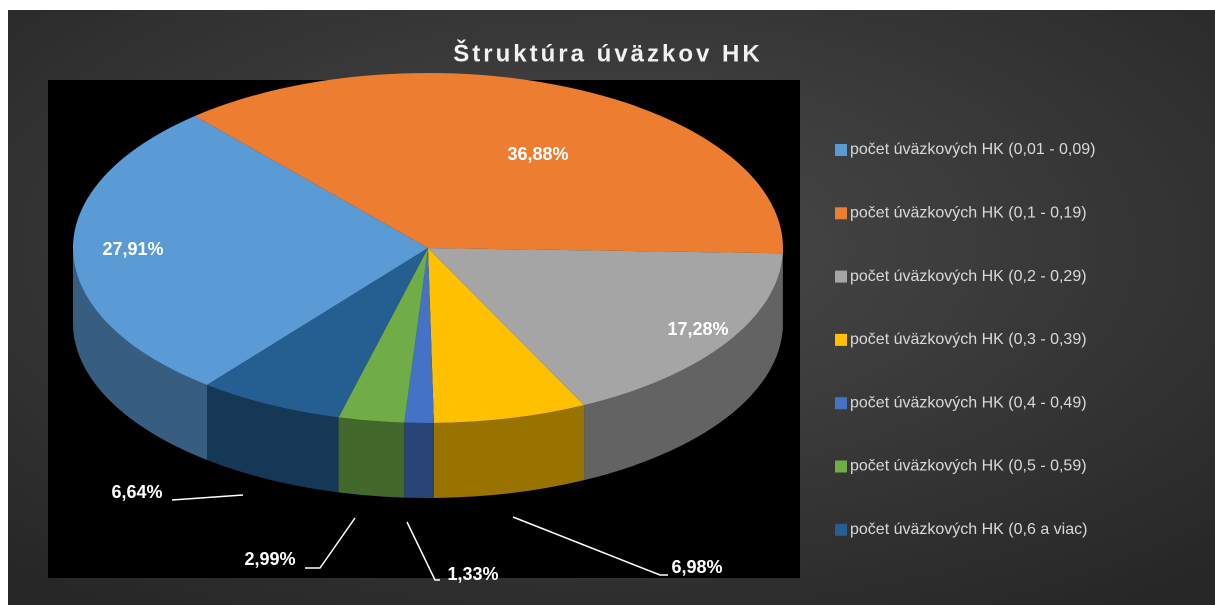 This screenshot has height=605, width=1215. I want to click on legend-label: počet úväzkových HK (0,2 - 0,29), so click(968, 276).